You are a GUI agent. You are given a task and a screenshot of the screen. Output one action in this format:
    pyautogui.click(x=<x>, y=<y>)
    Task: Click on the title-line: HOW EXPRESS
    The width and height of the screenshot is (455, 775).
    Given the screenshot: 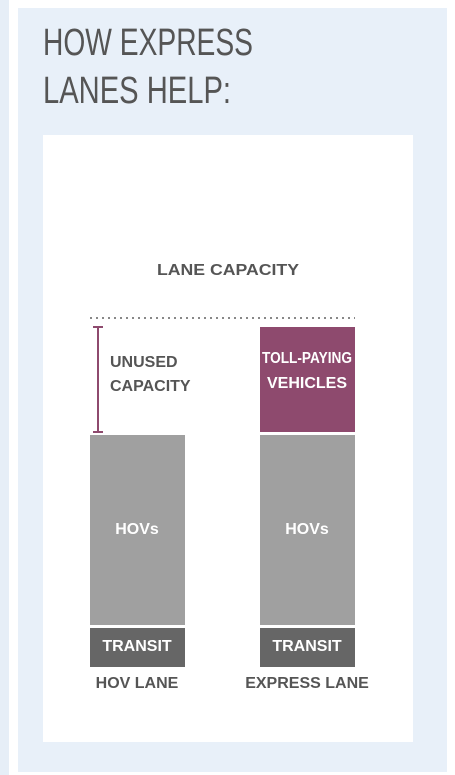 What is the action you would take?
    pyautogui.click(x=148, y=43)
    